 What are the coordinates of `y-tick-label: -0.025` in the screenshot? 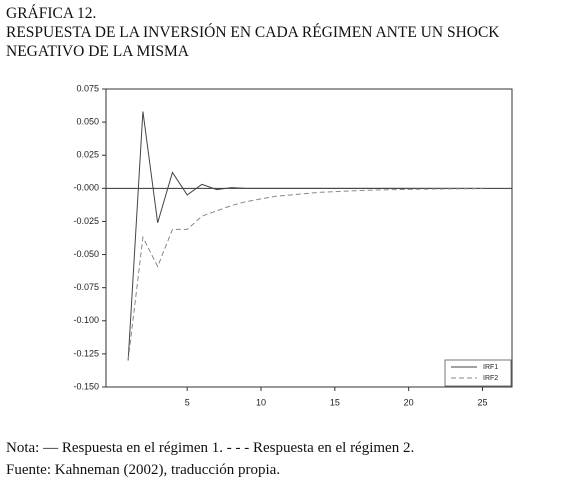 It's located at (86, 221).